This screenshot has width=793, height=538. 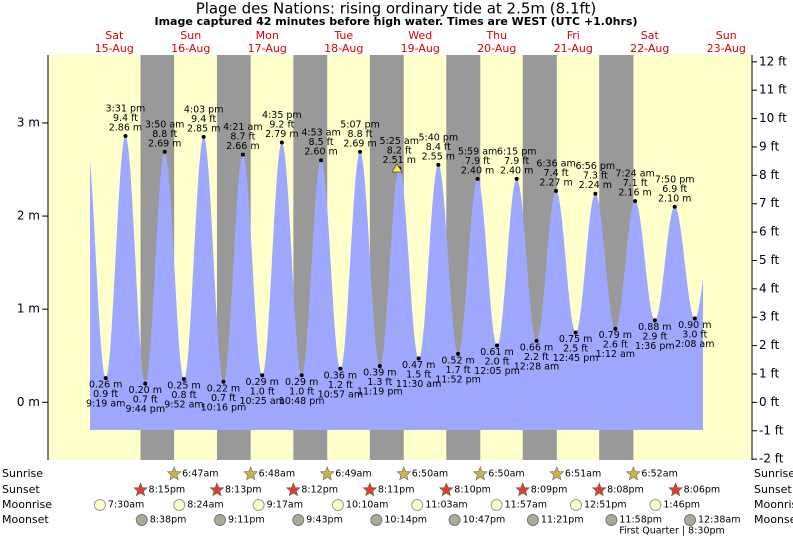 What do you see at coordinates (773, 519) in the screenshot?
I see `row-label: Moonset` at bounding box center [773, 519].